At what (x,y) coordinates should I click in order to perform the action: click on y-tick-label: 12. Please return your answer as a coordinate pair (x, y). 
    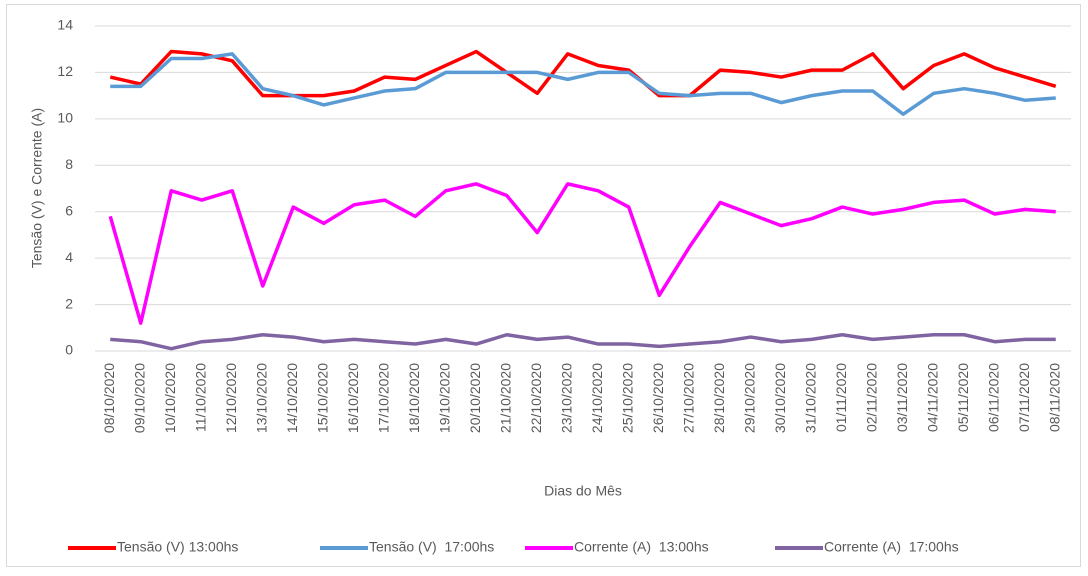
    Looking at the image, I should click on (65, 71).